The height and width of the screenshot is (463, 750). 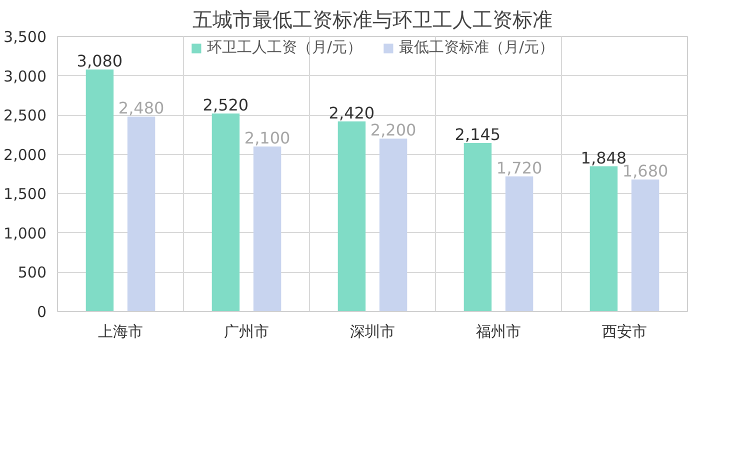 I want to click on y-tick-label: 500, so click(x=32, y=273).